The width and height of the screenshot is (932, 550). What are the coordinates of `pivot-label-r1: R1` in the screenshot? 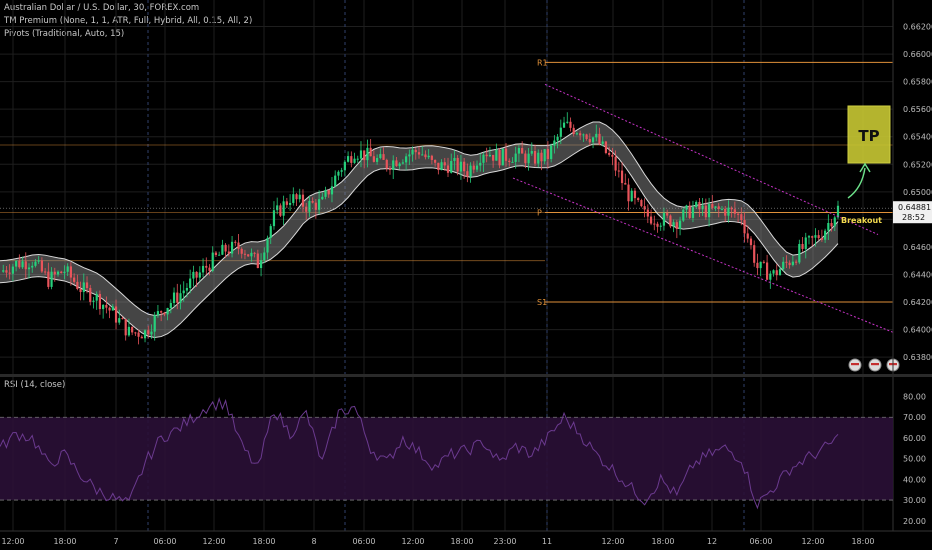 It's located at (542, 62).